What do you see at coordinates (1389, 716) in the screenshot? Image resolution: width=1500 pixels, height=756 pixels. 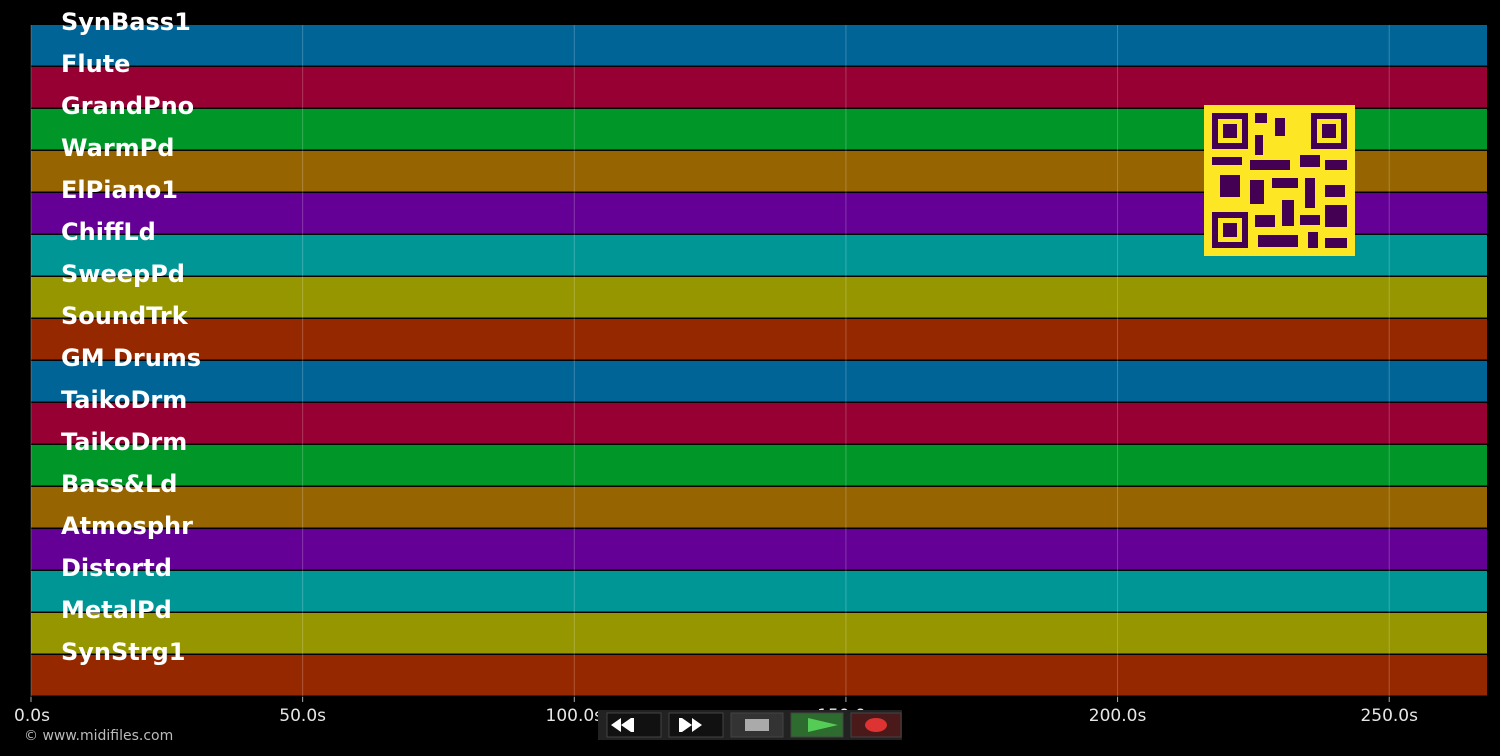 I see `x-tick-label: 250.0s` at bounding box center [1389, 716].